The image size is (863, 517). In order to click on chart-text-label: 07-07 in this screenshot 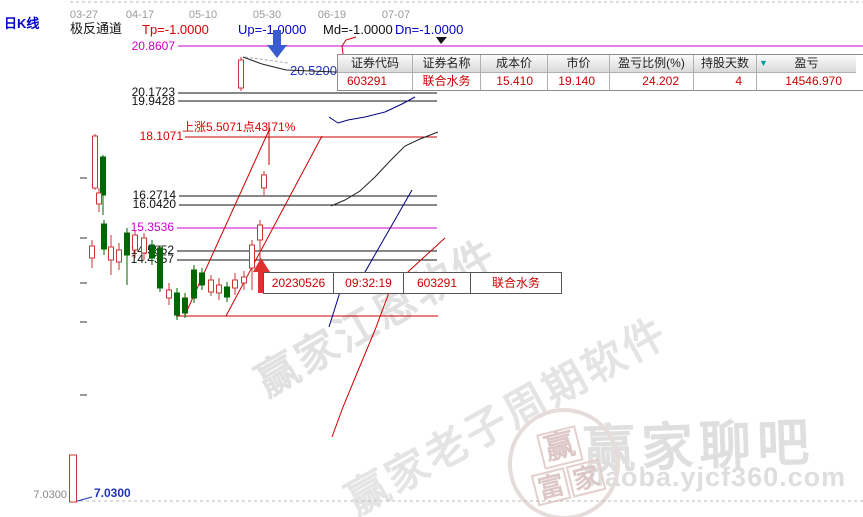, I will do `click(396, 15)`.